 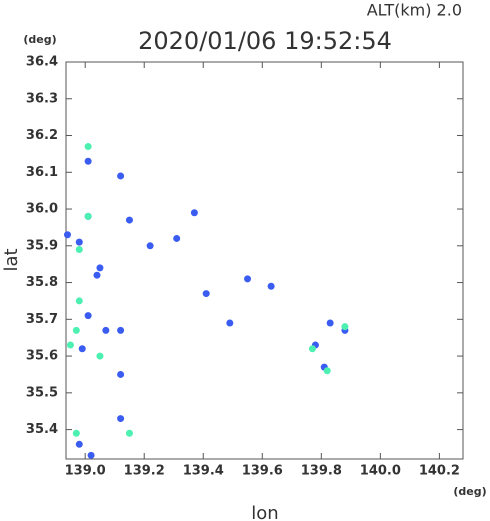 What do you see at coordinates (42, 209) in the screenshot?
I see `y-tick-label: 36.0` at bounding box center [42, 209].